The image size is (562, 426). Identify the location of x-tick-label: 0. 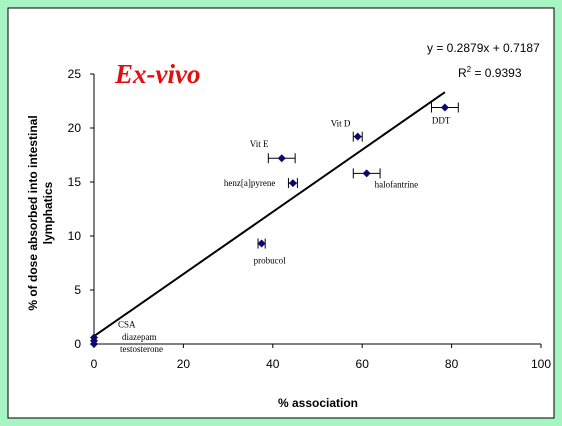
(94, 364).